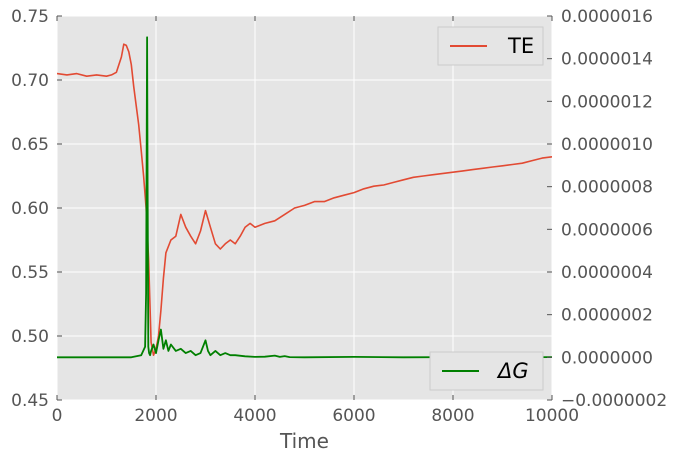 Image resolution: width=679 pixels, height=461 pixels. What do you see at coordinates (607, 273) in the screenshot?
I see `y-right-tick-label: 0.0000004` at bounding box center [607, 273].